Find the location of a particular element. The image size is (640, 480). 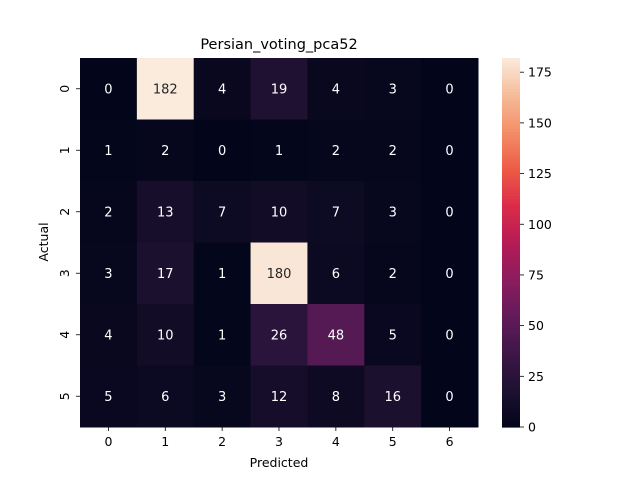

cell-value-label: 182 is located at coordinates (165, 89).